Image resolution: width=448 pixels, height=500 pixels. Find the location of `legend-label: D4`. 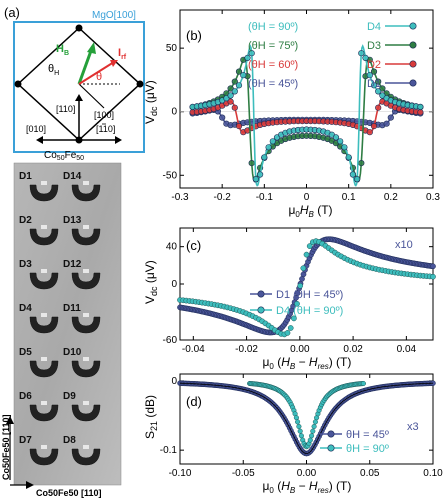

legend-label: D4 is located at coordinates (374, 27).